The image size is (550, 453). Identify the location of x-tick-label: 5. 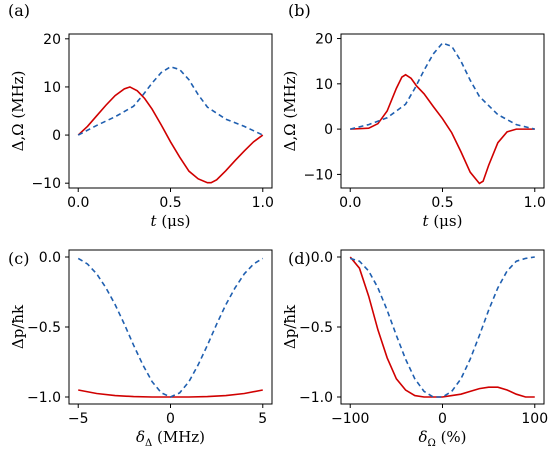
(262, 419).